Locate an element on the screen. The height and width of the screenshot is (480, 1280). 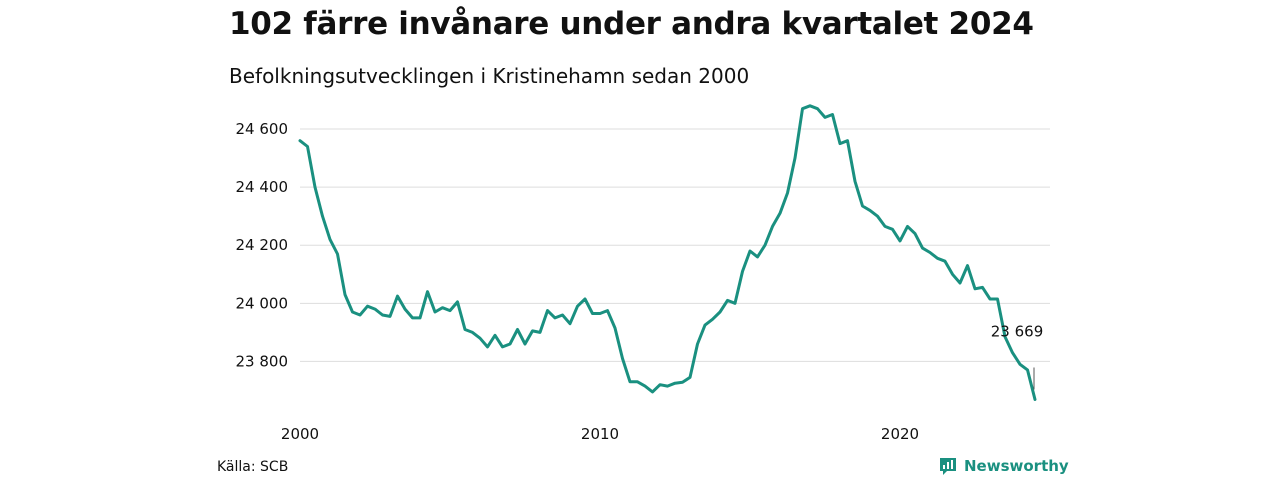
y-tick-label: 24 400 is located at coordinates (262, 187).